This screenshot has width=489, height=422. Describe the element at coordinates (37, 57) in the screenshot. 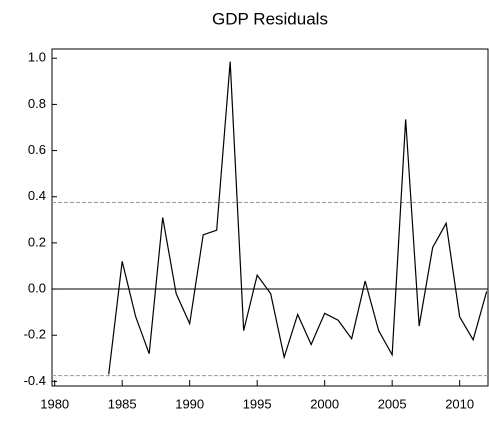

I see `y-tick-label: 1.0` at that location.